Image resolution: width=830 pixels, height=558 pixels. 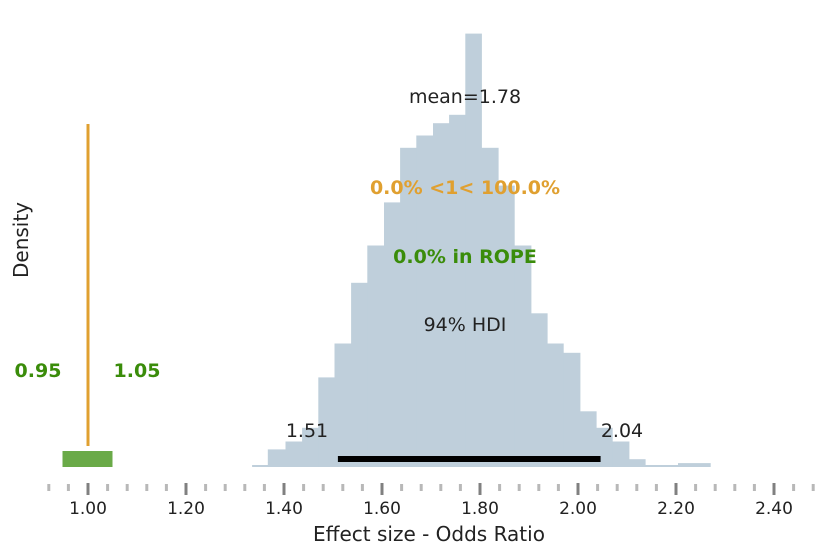 What do you see at coordinates (87, 459) in the screenshot?
I see `rope-bar` at bounding box center [87, 459].